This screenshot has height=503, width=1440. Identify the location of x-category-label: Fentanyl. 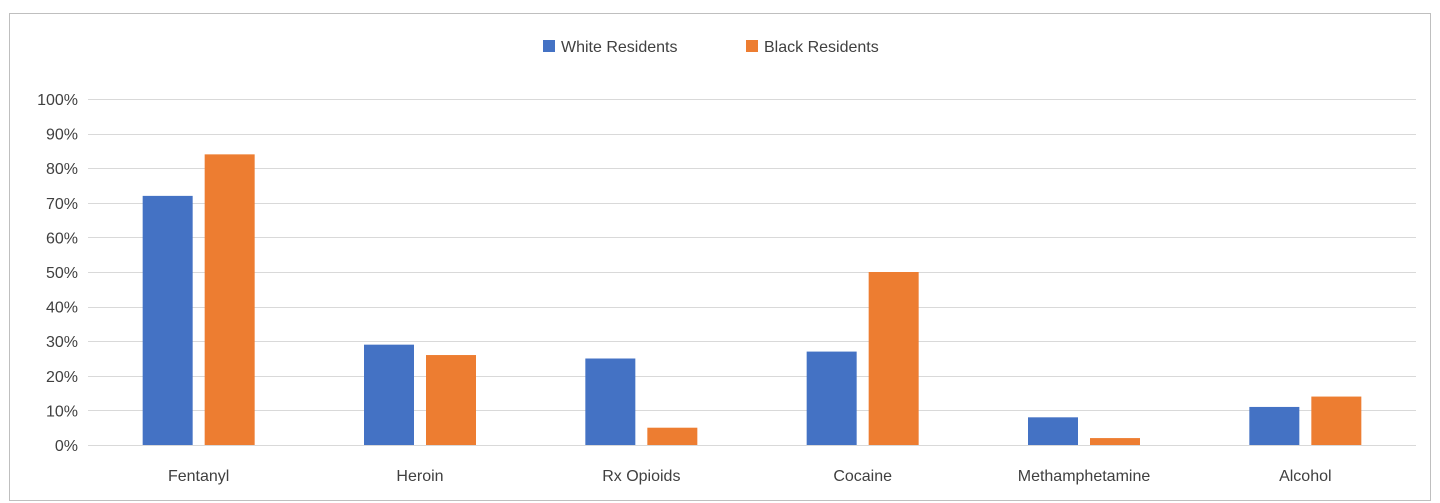
(198, 476).